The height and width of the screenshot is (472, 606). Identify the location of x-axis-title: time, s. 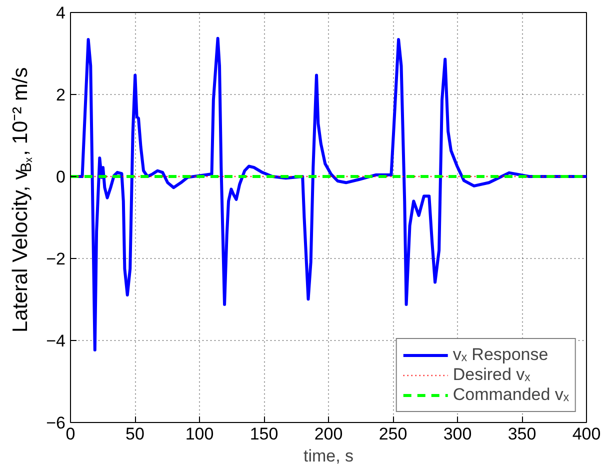
(328, 456).